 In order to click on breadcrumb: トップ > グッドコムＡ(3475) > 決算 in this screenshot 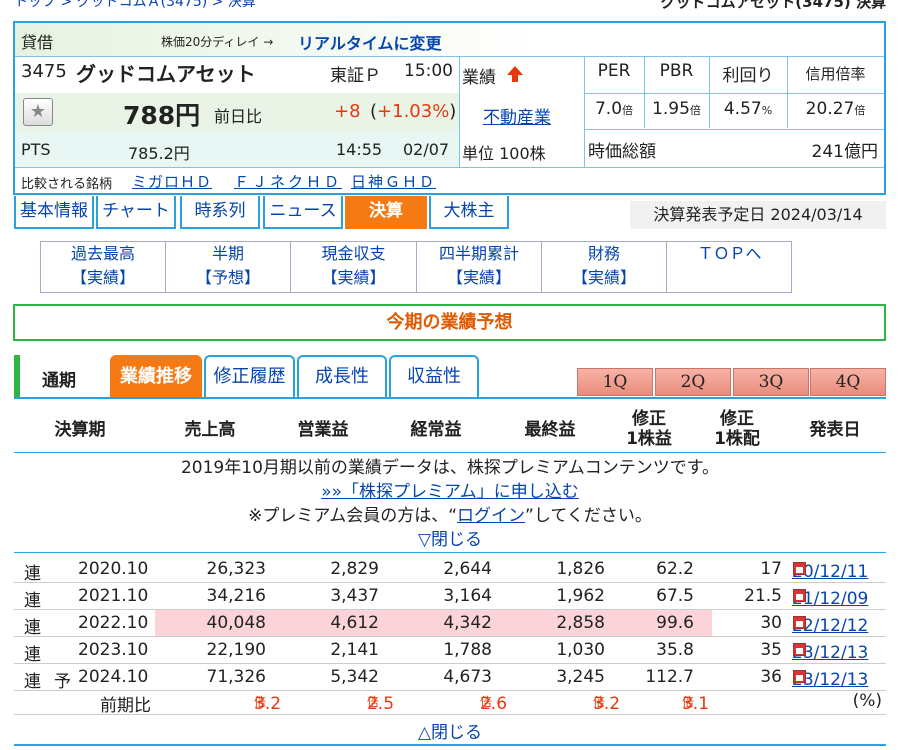, I will do `click(135, 5)`.